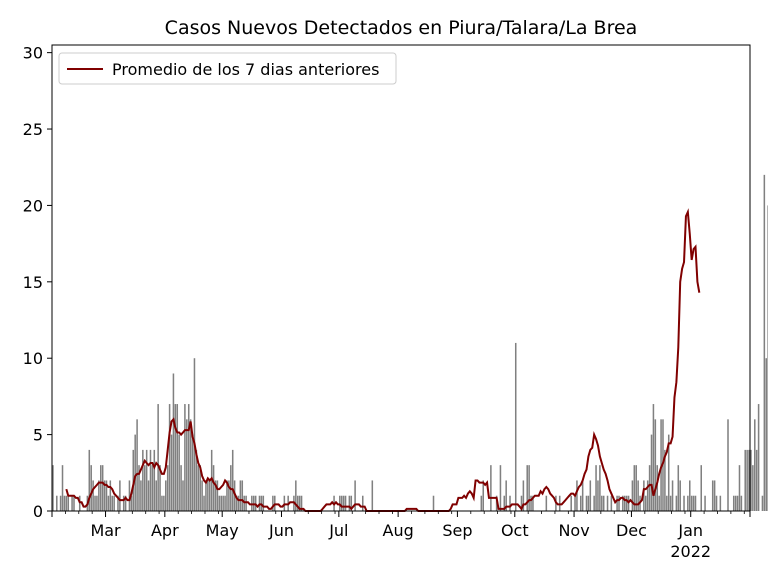 This screenshot has height=576, width=768. Describe the element at coordinates (690, 551) in the screenshot. I see `x-tick-sublabel: 2022` at that location.